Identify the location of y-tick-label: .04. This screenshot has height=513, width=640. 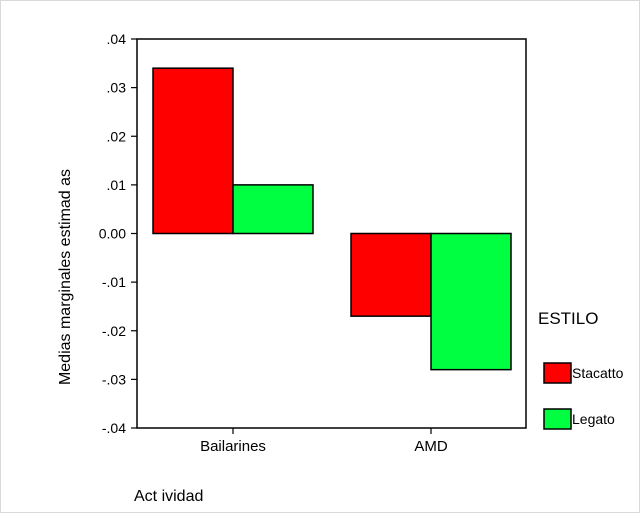
(117, 39).